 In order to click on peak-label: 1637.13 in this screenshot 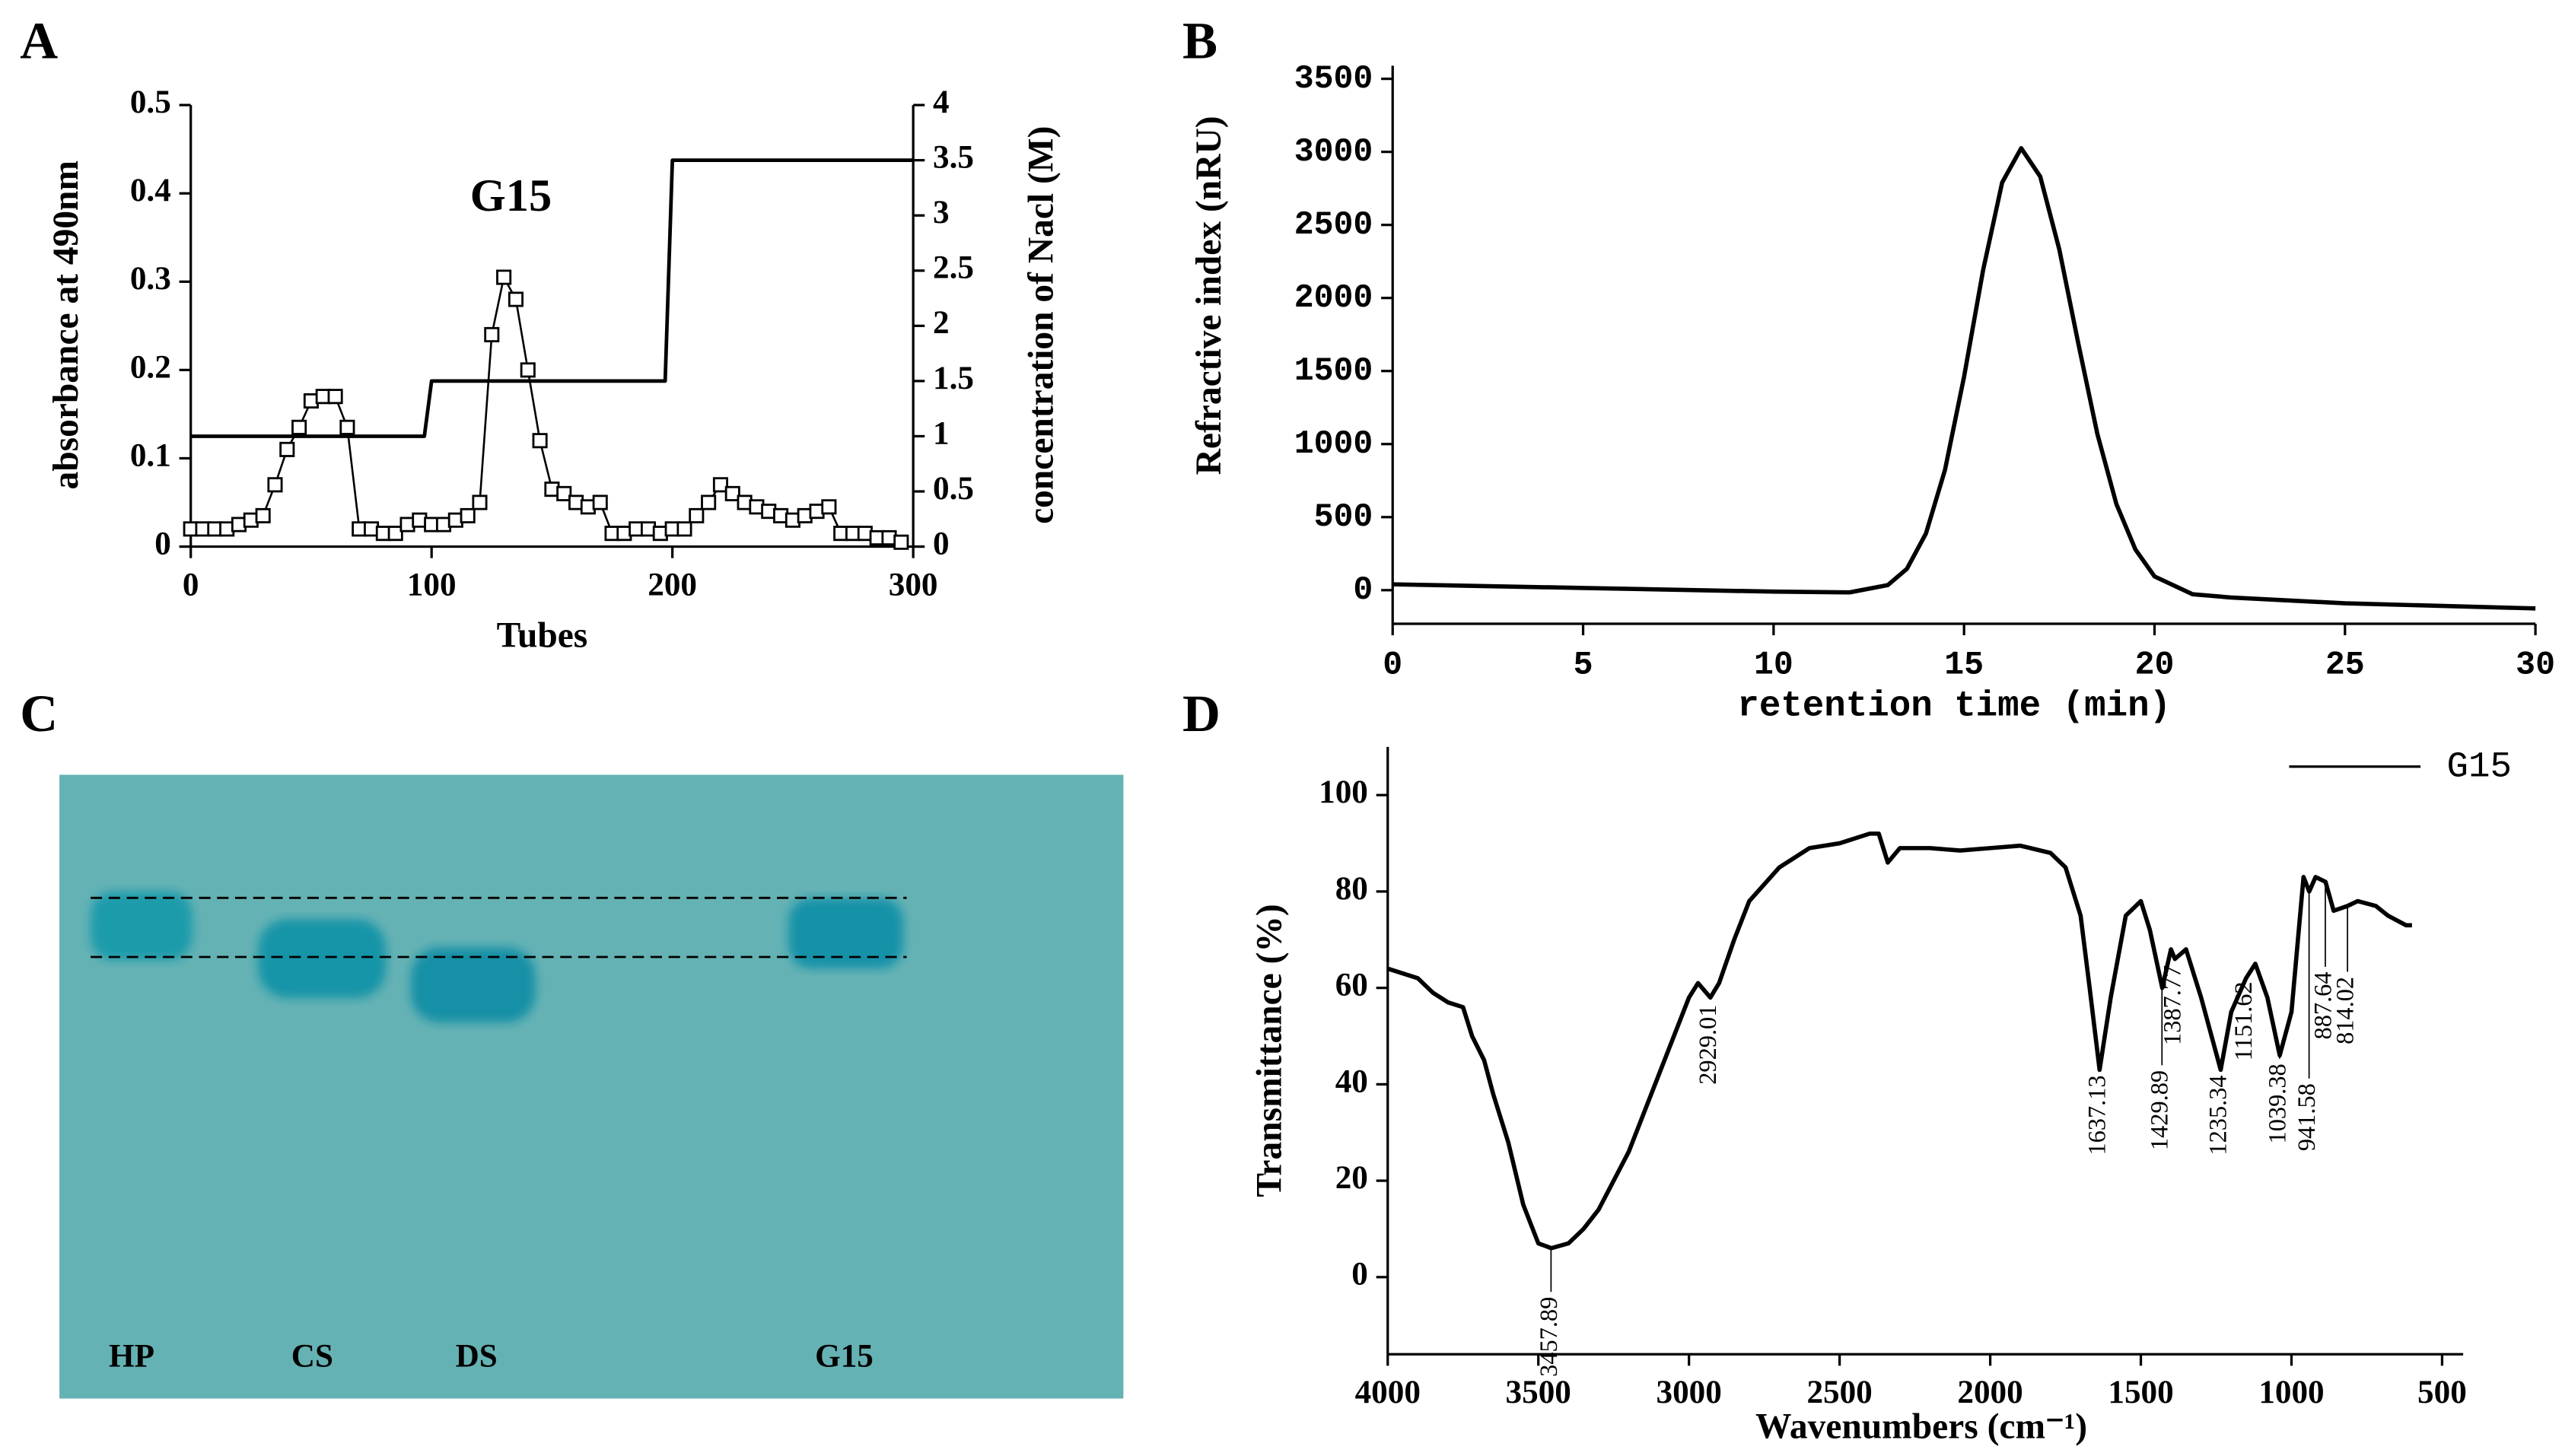, I will do `click(2097, 1115)`.